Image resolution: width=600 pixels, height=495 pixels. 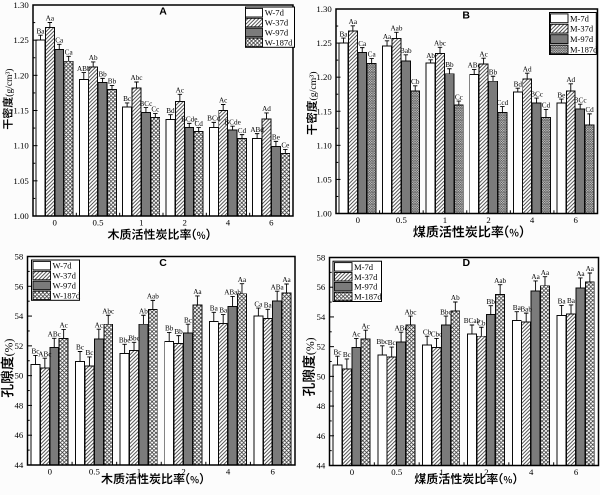 What do you see at coordinates (466, 16) in the screenshot?
I see `svg-text: B` at bounding box center [466, 16].